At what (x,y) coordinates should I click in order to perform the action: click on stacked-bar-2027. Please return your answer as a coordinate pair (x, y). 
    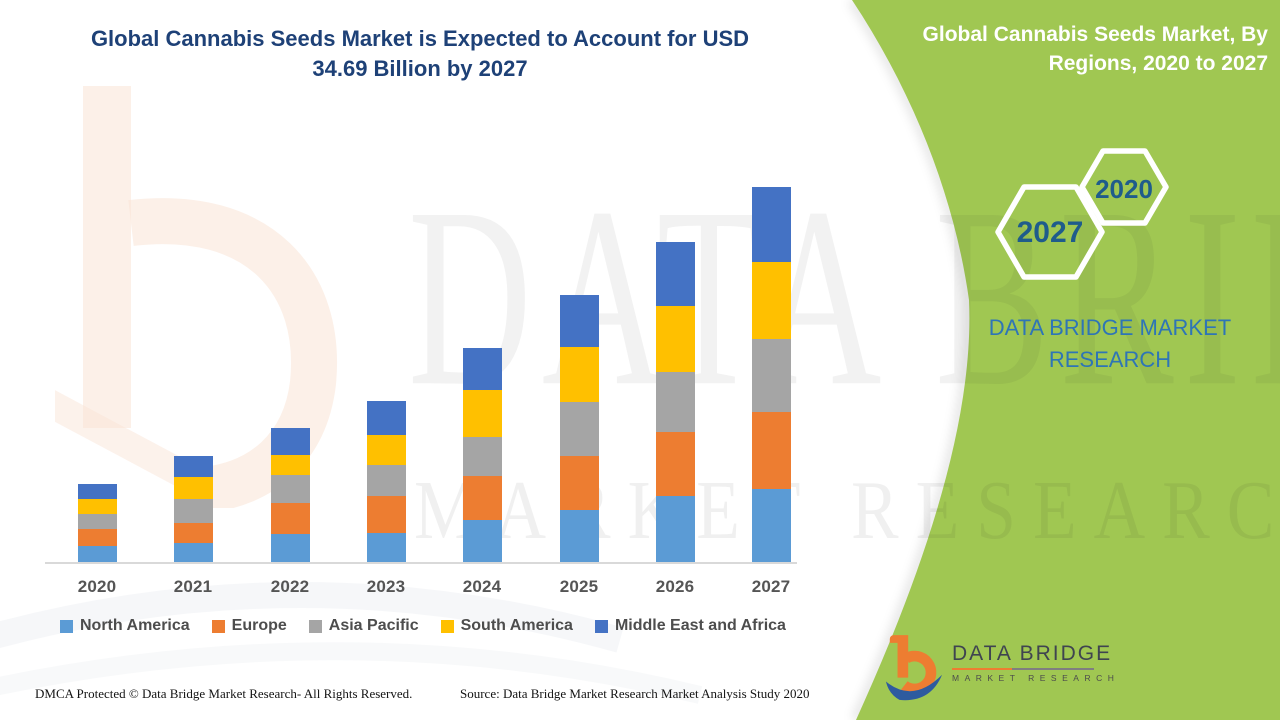
    Looking at the image, I should click on (771, 374).